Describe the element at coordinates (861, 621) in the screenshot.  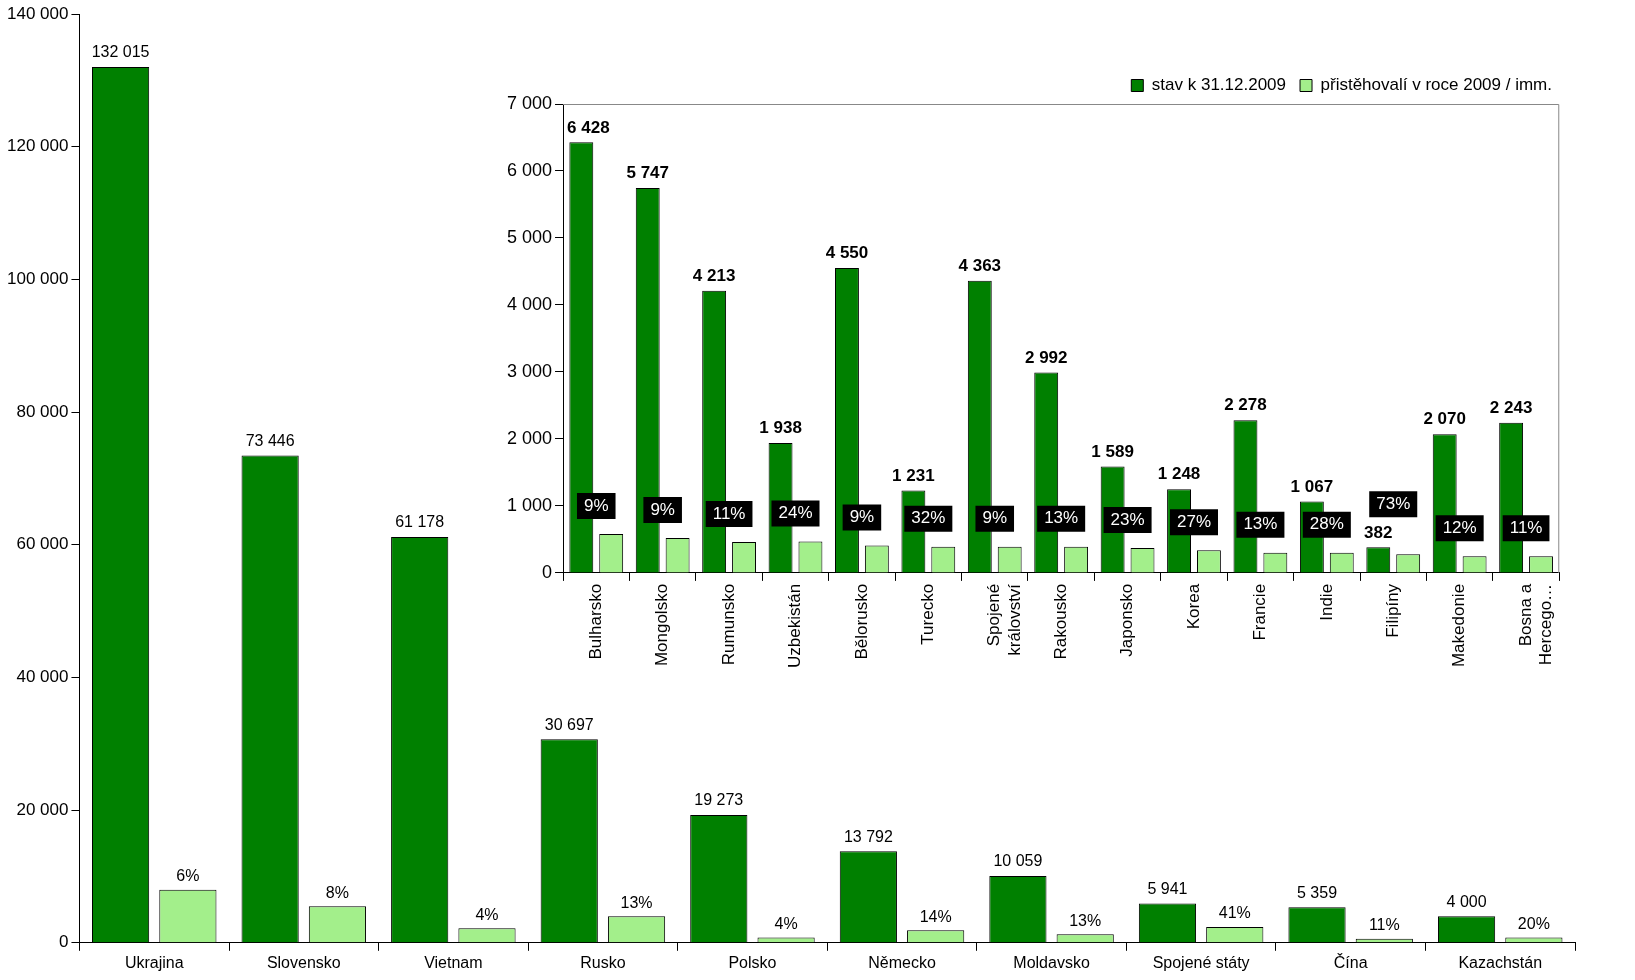
I see `x-tick-label: Bělorusko` at that location.